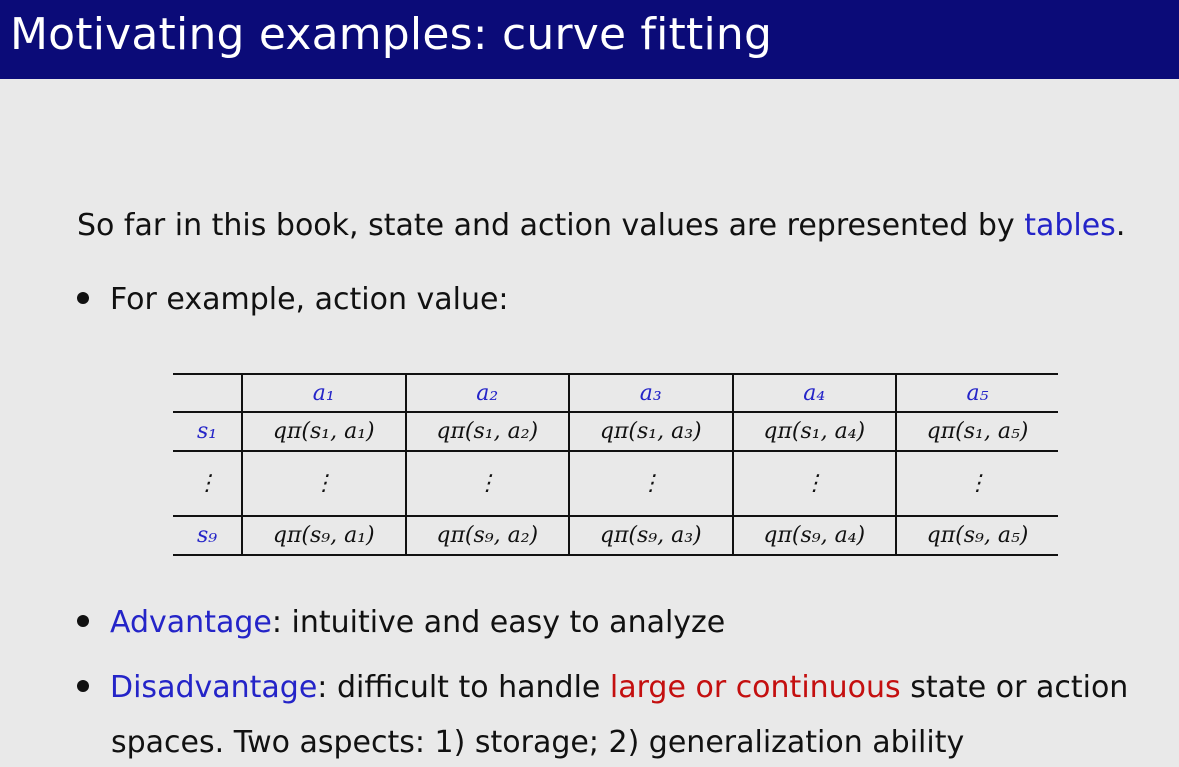  What do you see at coordinates (207, 484) in the screenshot?
I see `table-row-label: ⋮` at bounding box center [207, 484].